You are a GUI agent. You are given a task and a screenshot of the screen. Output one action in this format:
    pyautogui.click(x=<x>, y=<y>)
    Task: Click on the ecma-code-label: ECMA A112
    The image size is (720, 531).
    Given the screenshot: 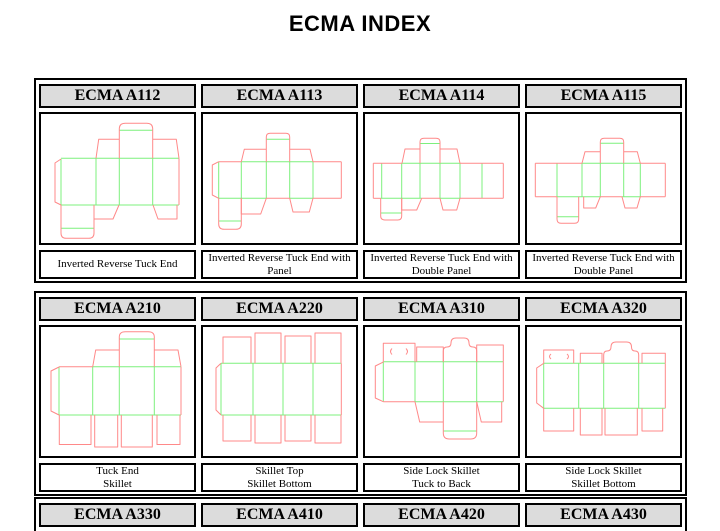 What is the action you would take?
    pyautogui.click(x=117, y=95)
    